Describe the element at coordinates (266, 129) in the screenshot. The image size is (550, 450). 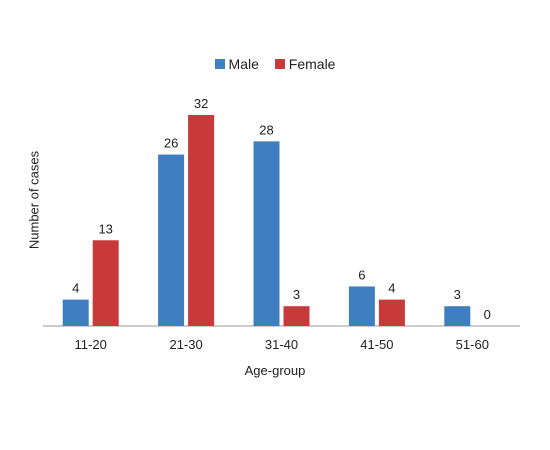
I see `data-label-male-31-40: 28` at that location.